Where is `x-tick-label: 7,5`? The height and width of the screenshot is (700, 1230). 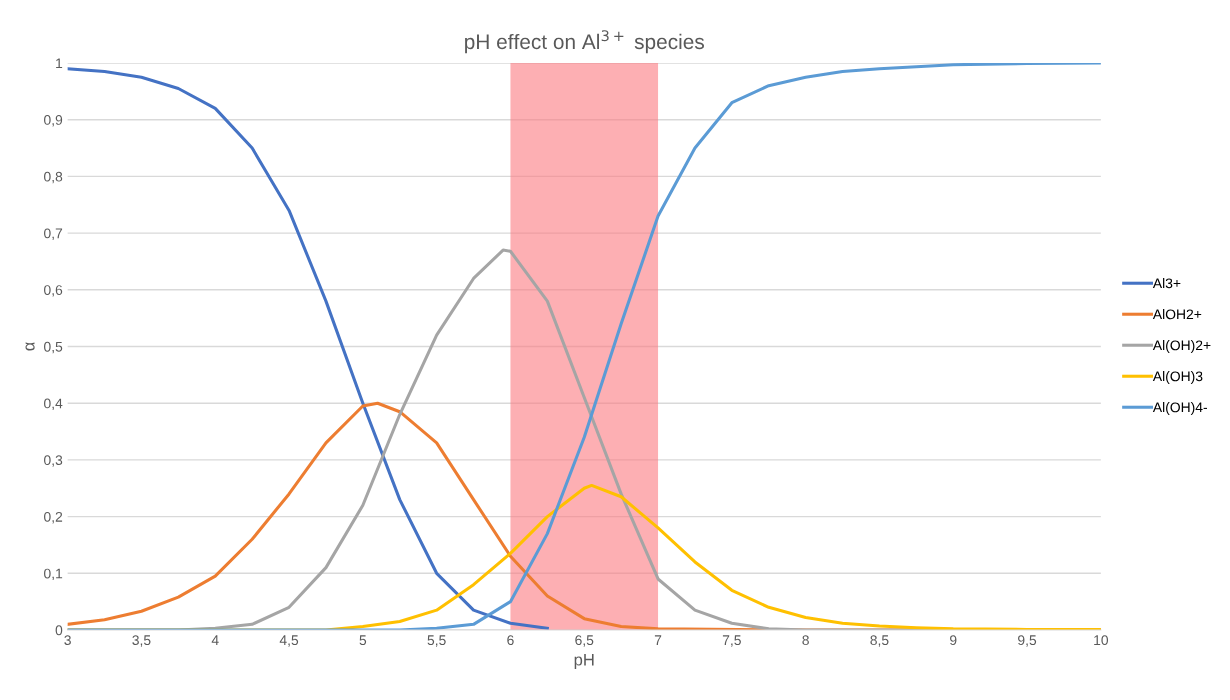 x-tick-label: 7,5 is located at coordinates (731, 641).